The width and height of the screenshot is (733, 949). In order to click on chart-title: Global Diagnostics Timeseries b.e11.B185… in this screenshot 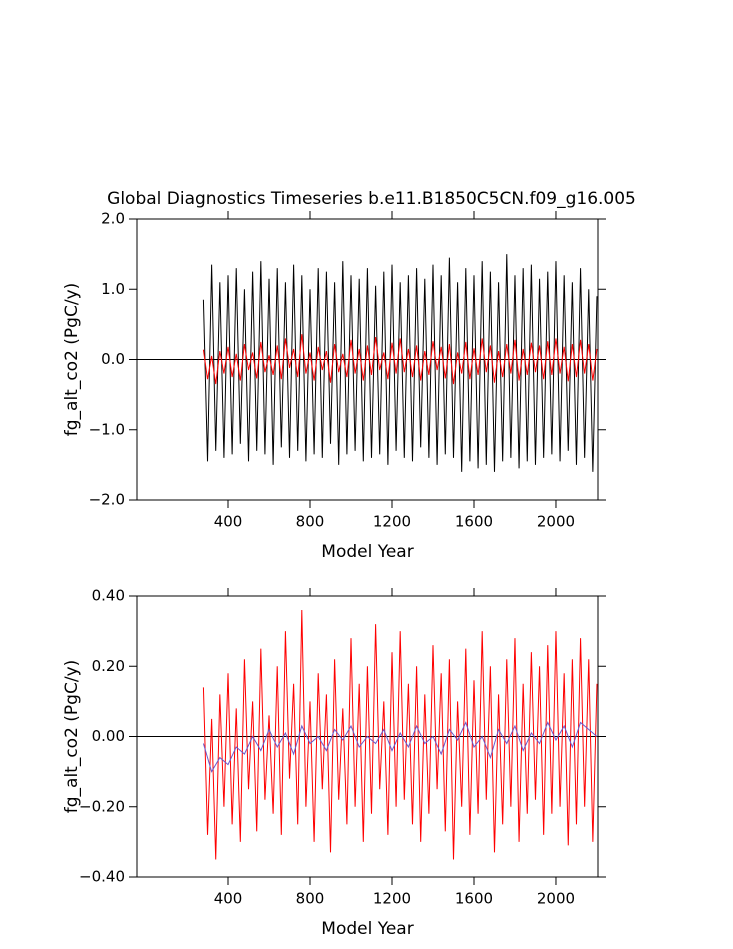, I will do `click(371, 199)`.